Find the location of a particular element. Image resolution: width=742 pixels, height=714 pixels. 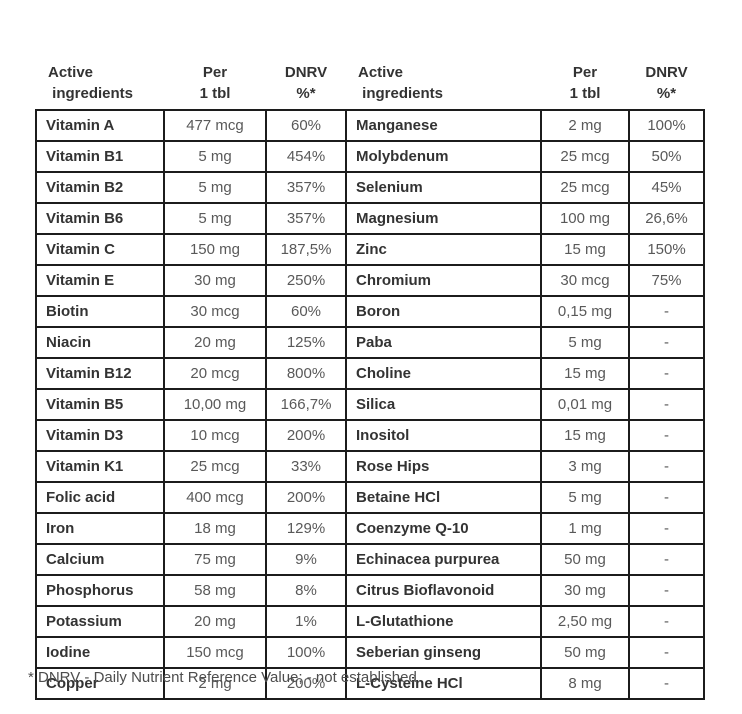

table-row: Iron 18 mg 129% Coenzyme Q-10 1 mg - is located at coordinates (370, 528).